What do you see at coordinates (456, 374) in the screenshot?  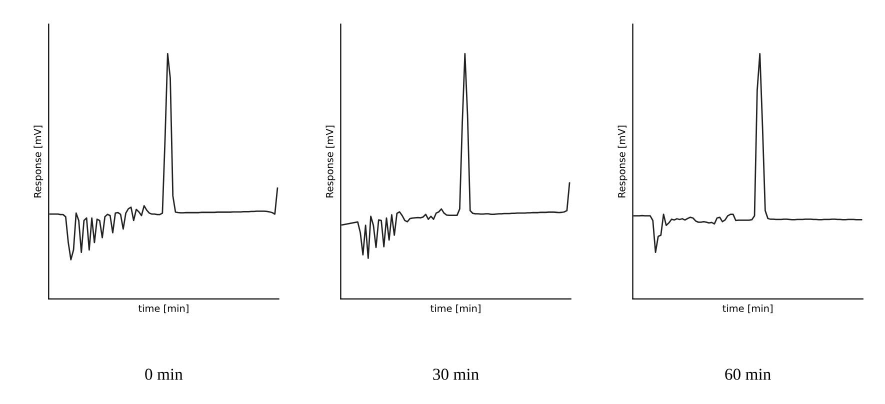 I see `text: 30 min` at bounding box center [456, 374].